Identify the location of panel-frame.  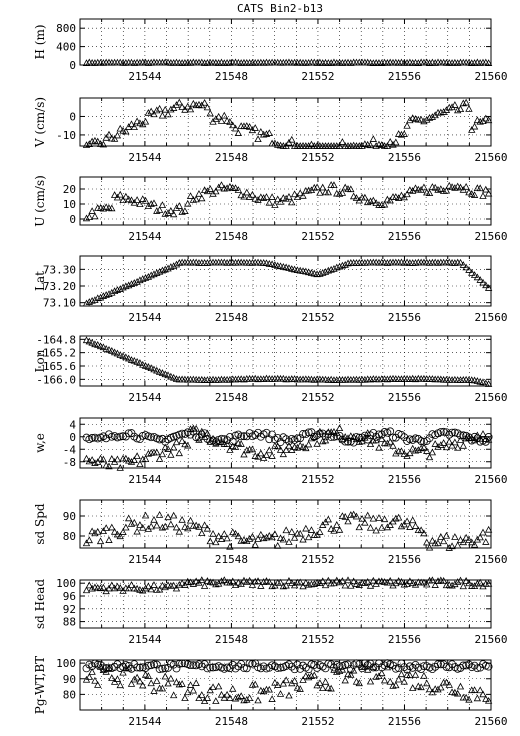
(285, 361).